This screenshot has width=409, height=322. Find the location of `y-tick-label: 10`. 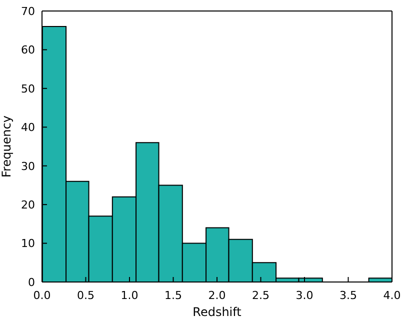

y-tick-label: 10 is located at coordinates (28, 243).